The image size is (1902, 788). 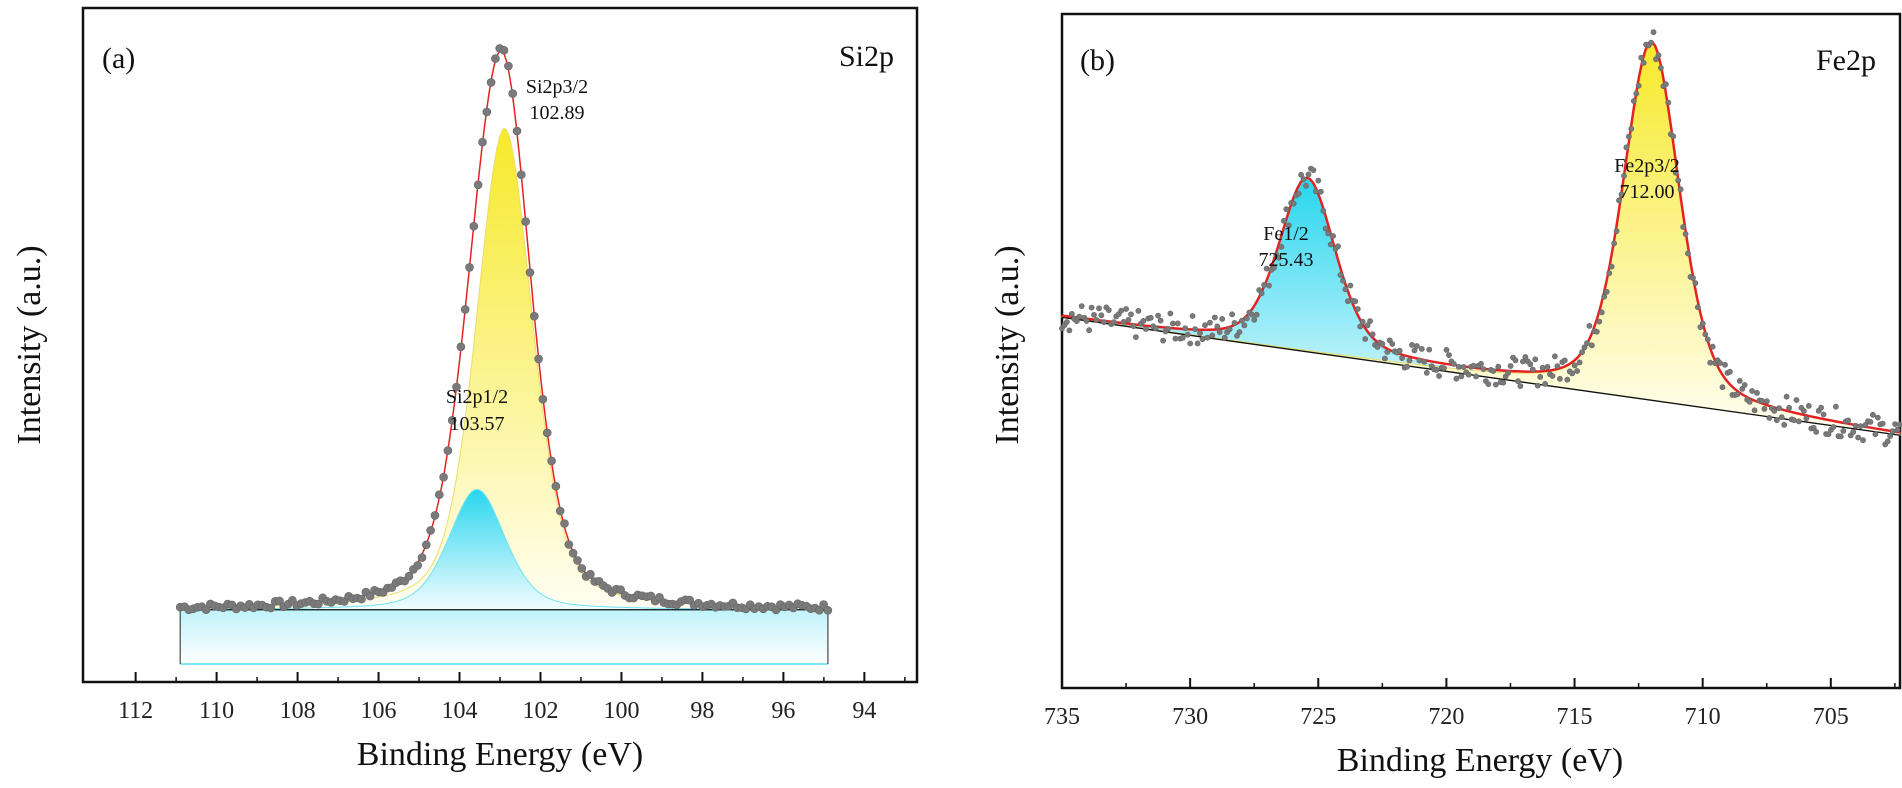 I want to click on x-tick-label: 730, so click(x=1190, y=717).